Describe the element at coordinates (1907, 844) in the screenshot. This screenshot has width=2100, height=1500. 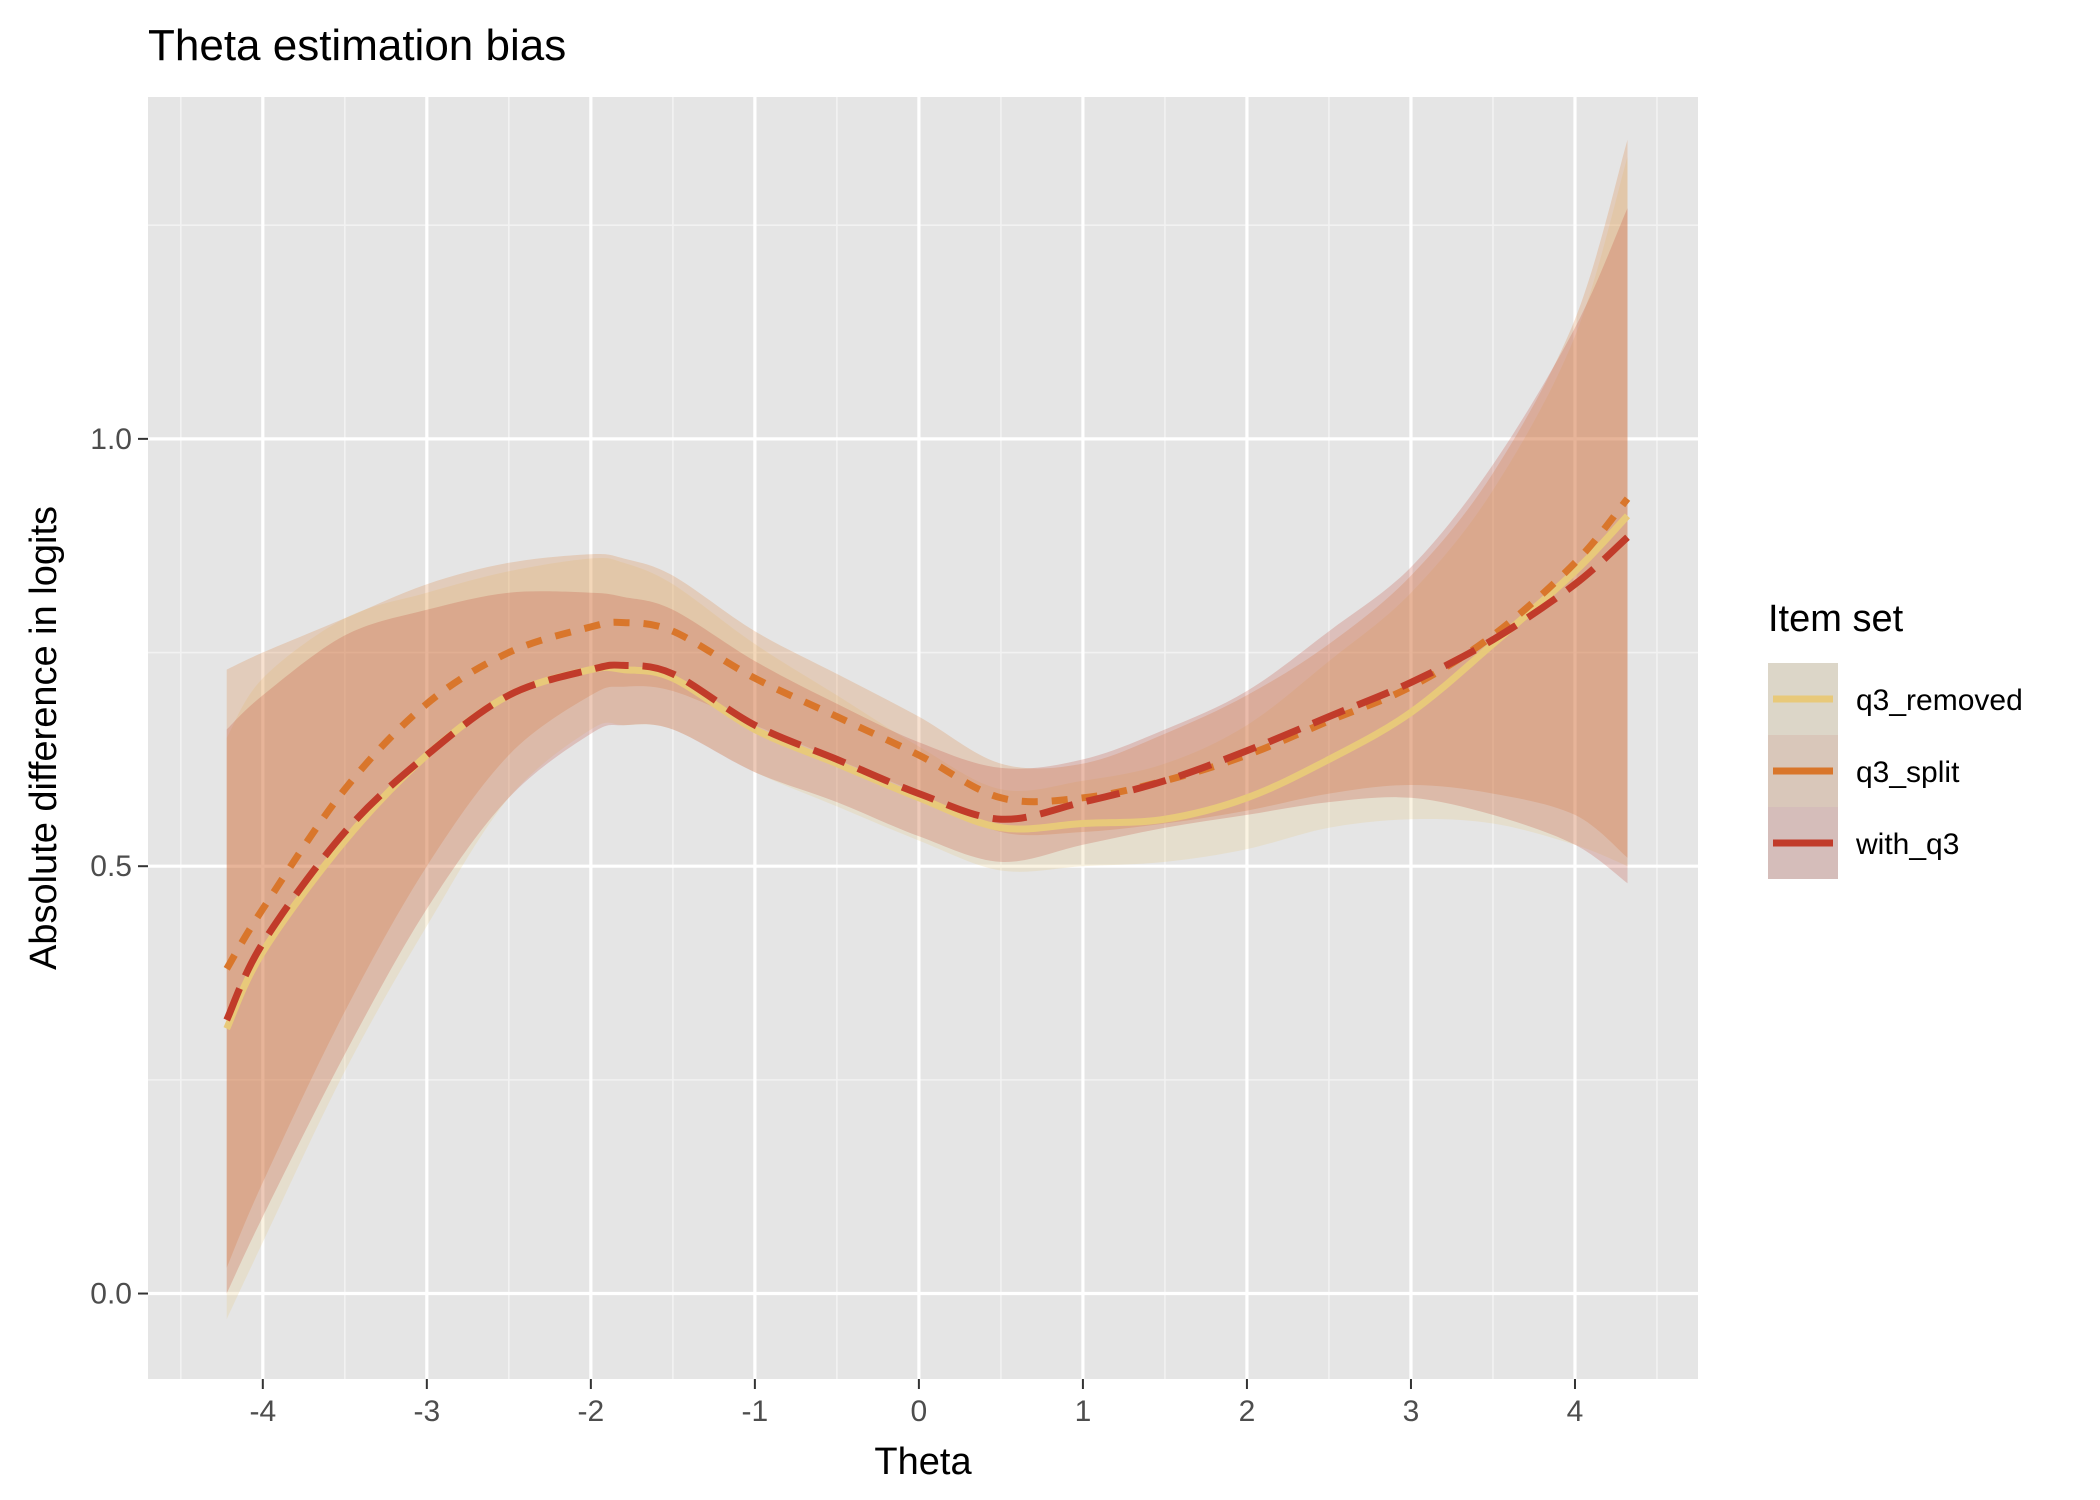
I see `legend-label-with_q3: with_q3` at that location.